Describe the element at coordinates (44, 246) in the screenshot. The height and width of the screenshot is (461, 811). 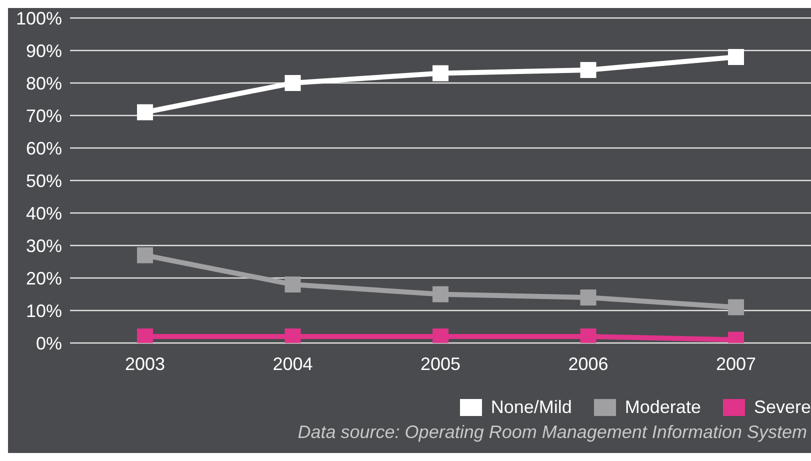
I see `y-tick-label: 30%` at that location.